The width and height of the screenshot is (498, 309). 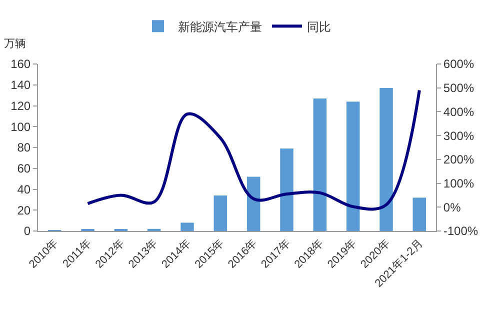 What do you see at coordinates (15, 44) in the screenshot?
I see `y-axis-title: 万辆` at bounding box center [15, 44].